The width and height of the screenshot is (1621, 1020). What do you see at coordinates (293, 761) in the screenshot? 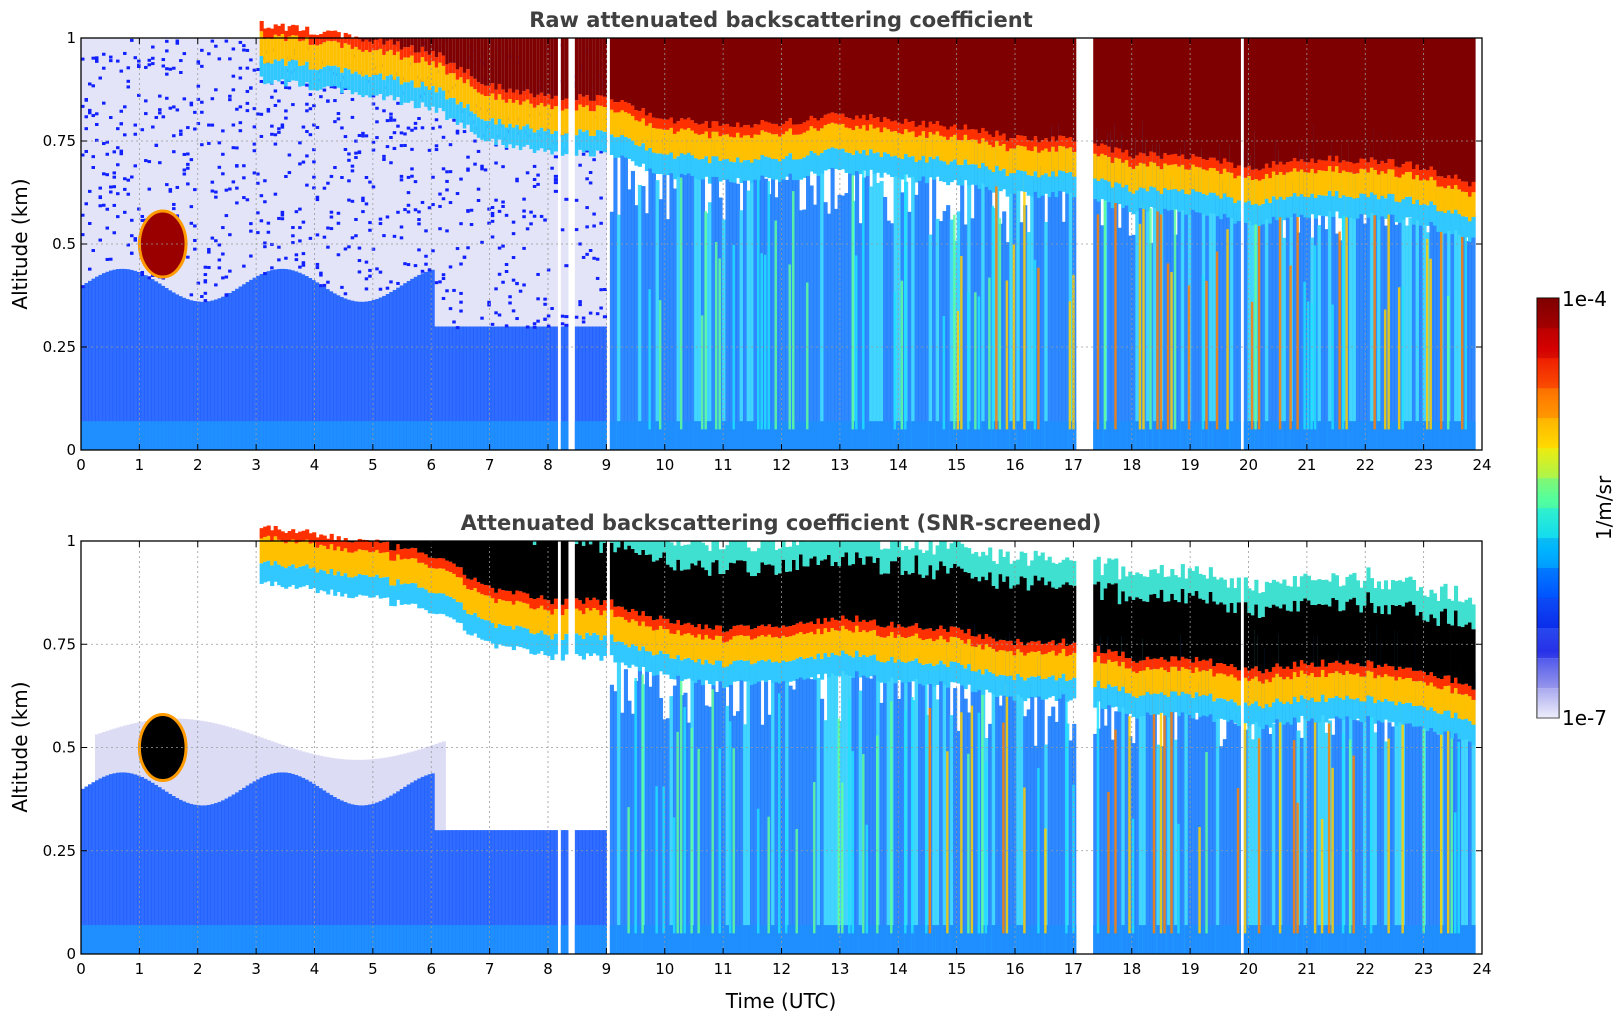
I see `faint-layer` at bounding box center [293, 761].